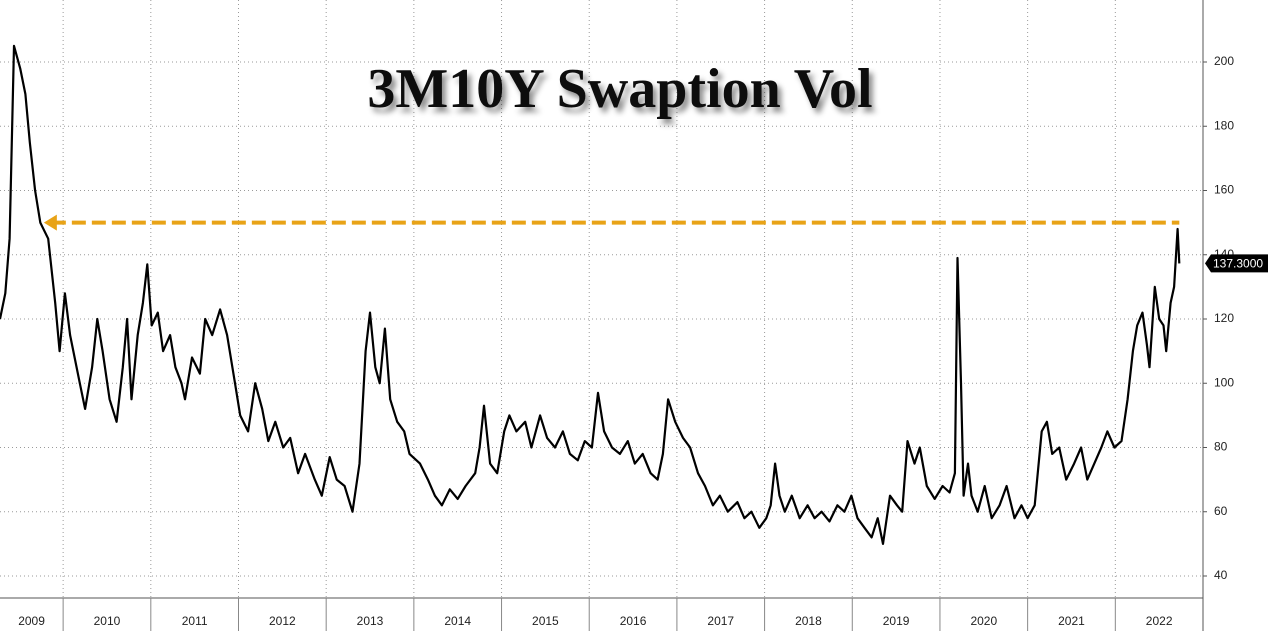  I want to click on x-tick-label: 2013, so click(370, 621).